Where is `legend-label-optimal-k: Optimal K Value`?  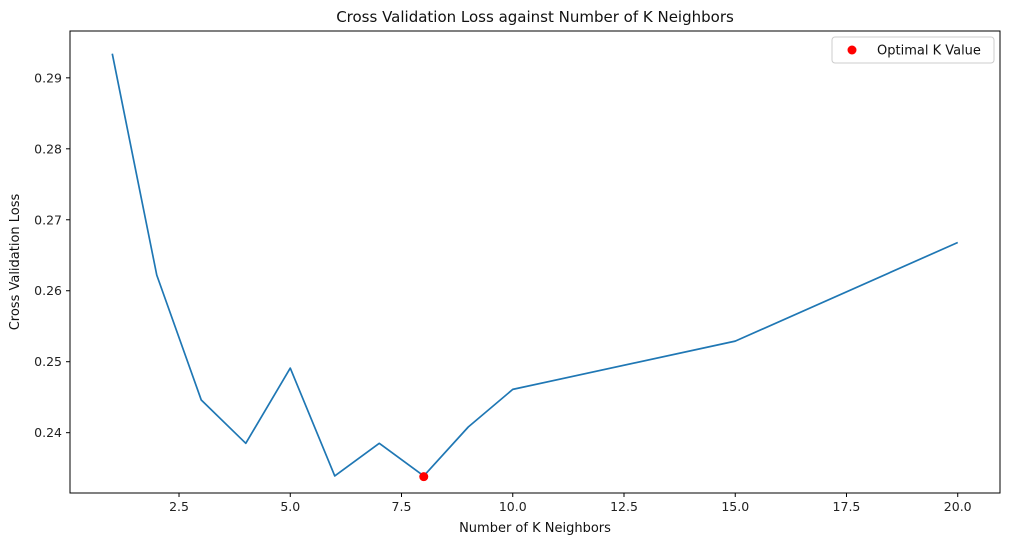
legend-label-optimal-k: Optimal K Value is located at coordinates (929, 51).